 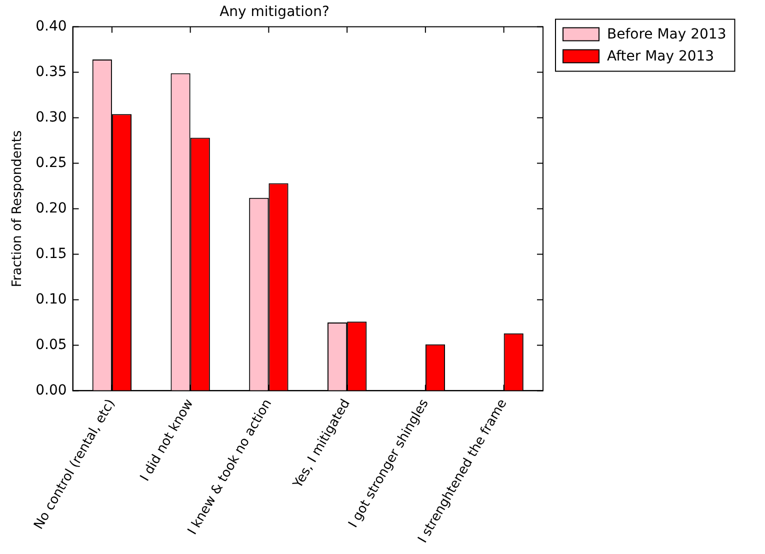 I want to click on y-tick-label: 0.00, so click(x=51, y=390).